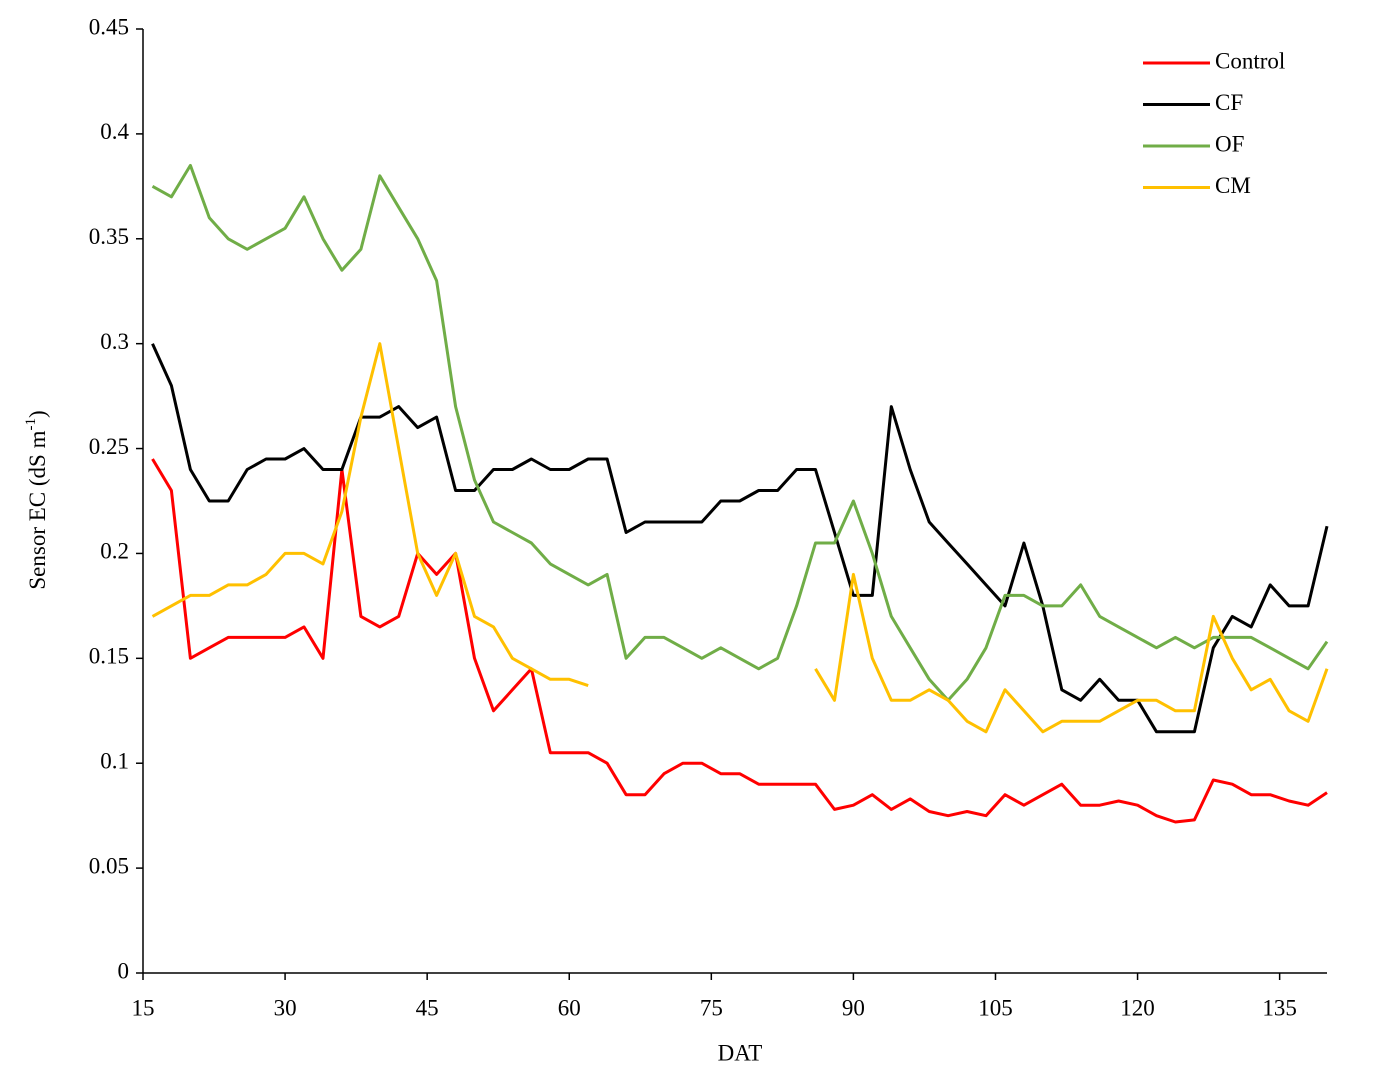  What do you see at coordinates (37, 414) in the screenshot?
I see `y-axis-label-end: )` at bounding box center [37, 414].